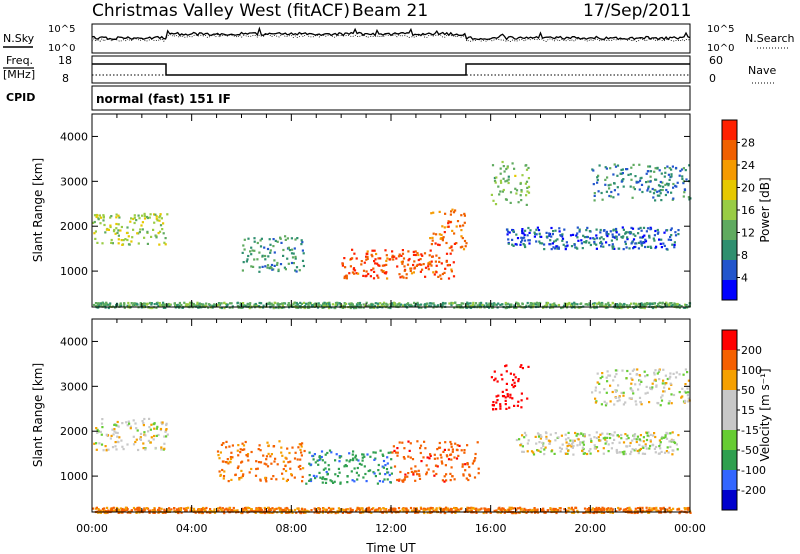 The image size is (800, 554). What do you see at coordinates (750, 430) in the screenshot?
I see `velocity-colorbar-tick-label: -15` at bounding box center [750, 430].